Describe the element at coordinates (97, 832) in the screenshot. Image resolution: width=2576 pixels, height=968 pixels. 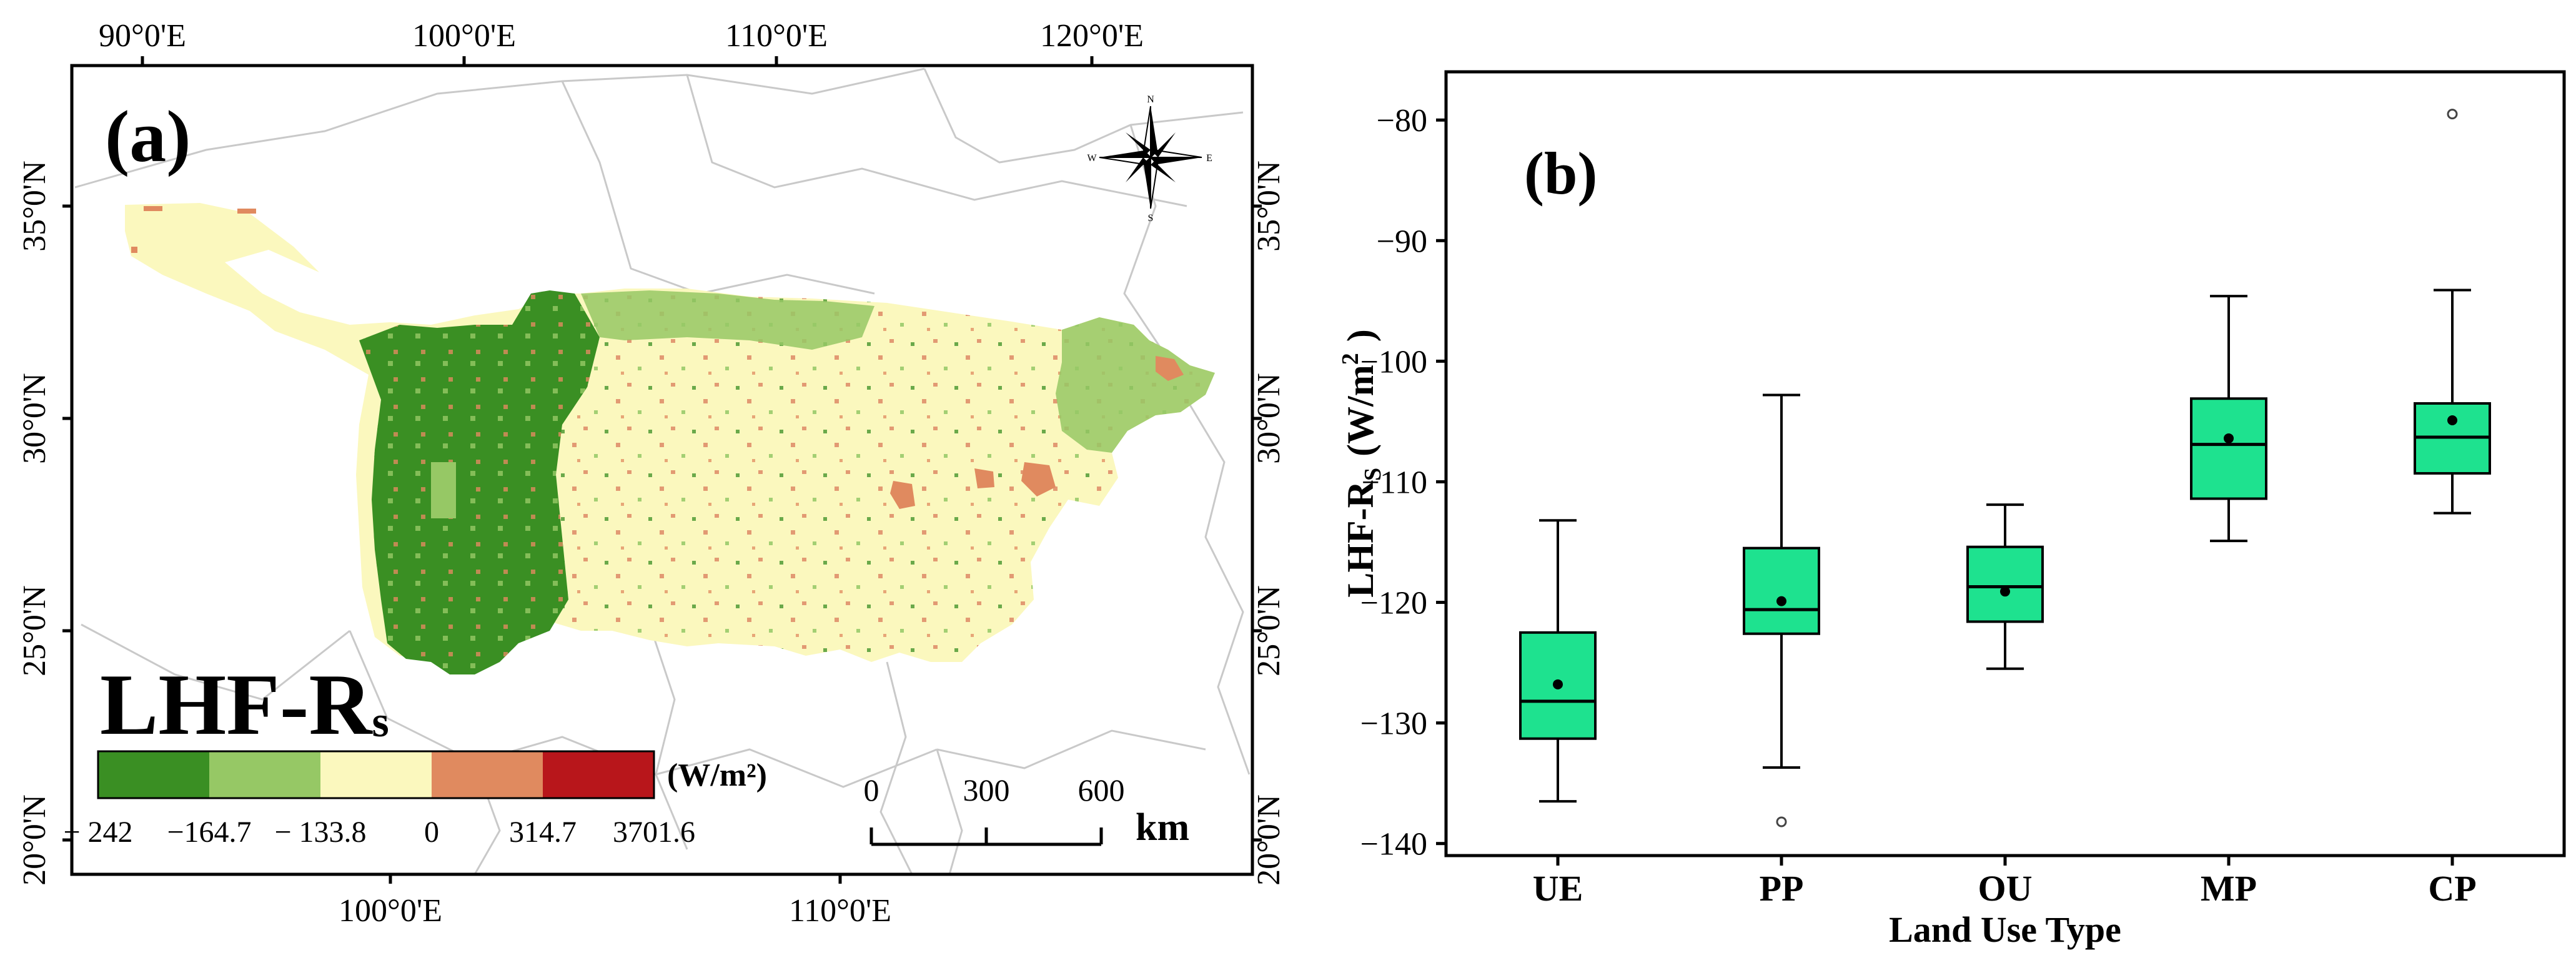
I see `legend-break-1: − 242` at that location.